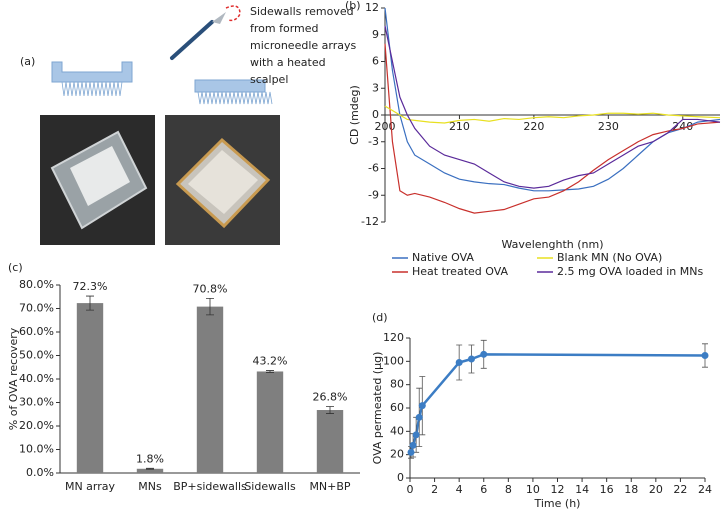 This screenshot has height=511, width=725. Describe the element at coordinates (607, 489) in the screenshot. I see `x-tick-label: 16` at that location.